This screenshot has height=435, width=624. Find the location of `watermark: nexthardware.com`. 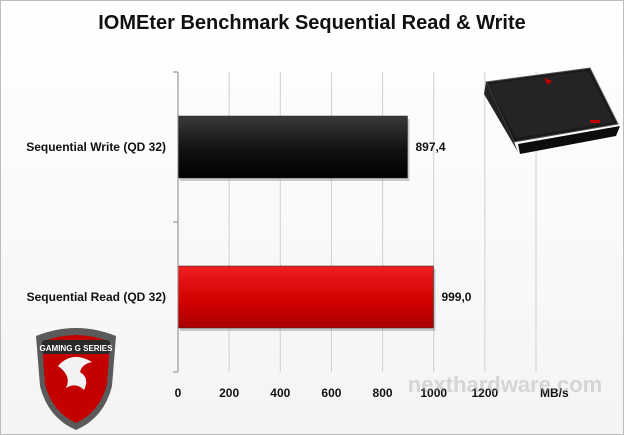

watermark: nexthardware.com is located at coordinates (505, 384).